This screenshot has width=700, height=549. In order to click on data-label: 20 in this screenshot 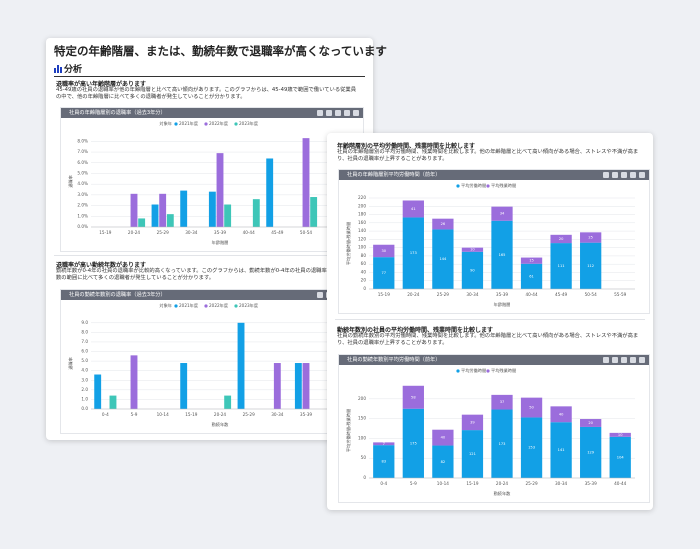, I will do `click(561, 239)`.